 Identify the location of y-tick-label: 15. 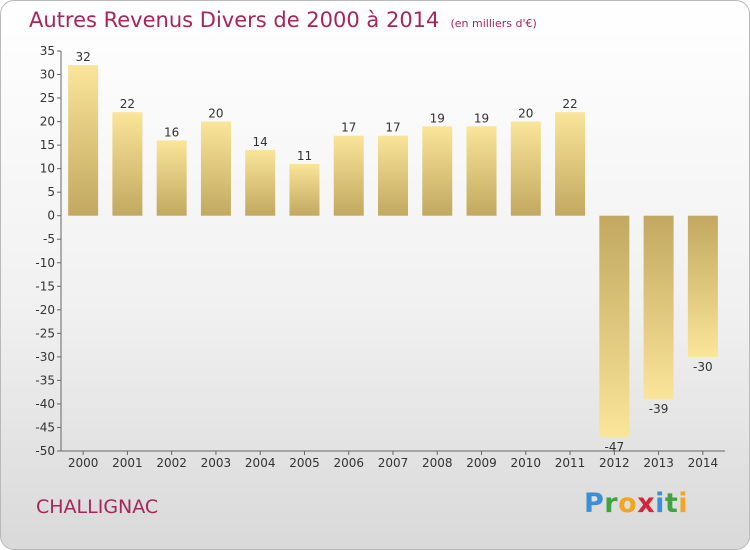
(47, 145).